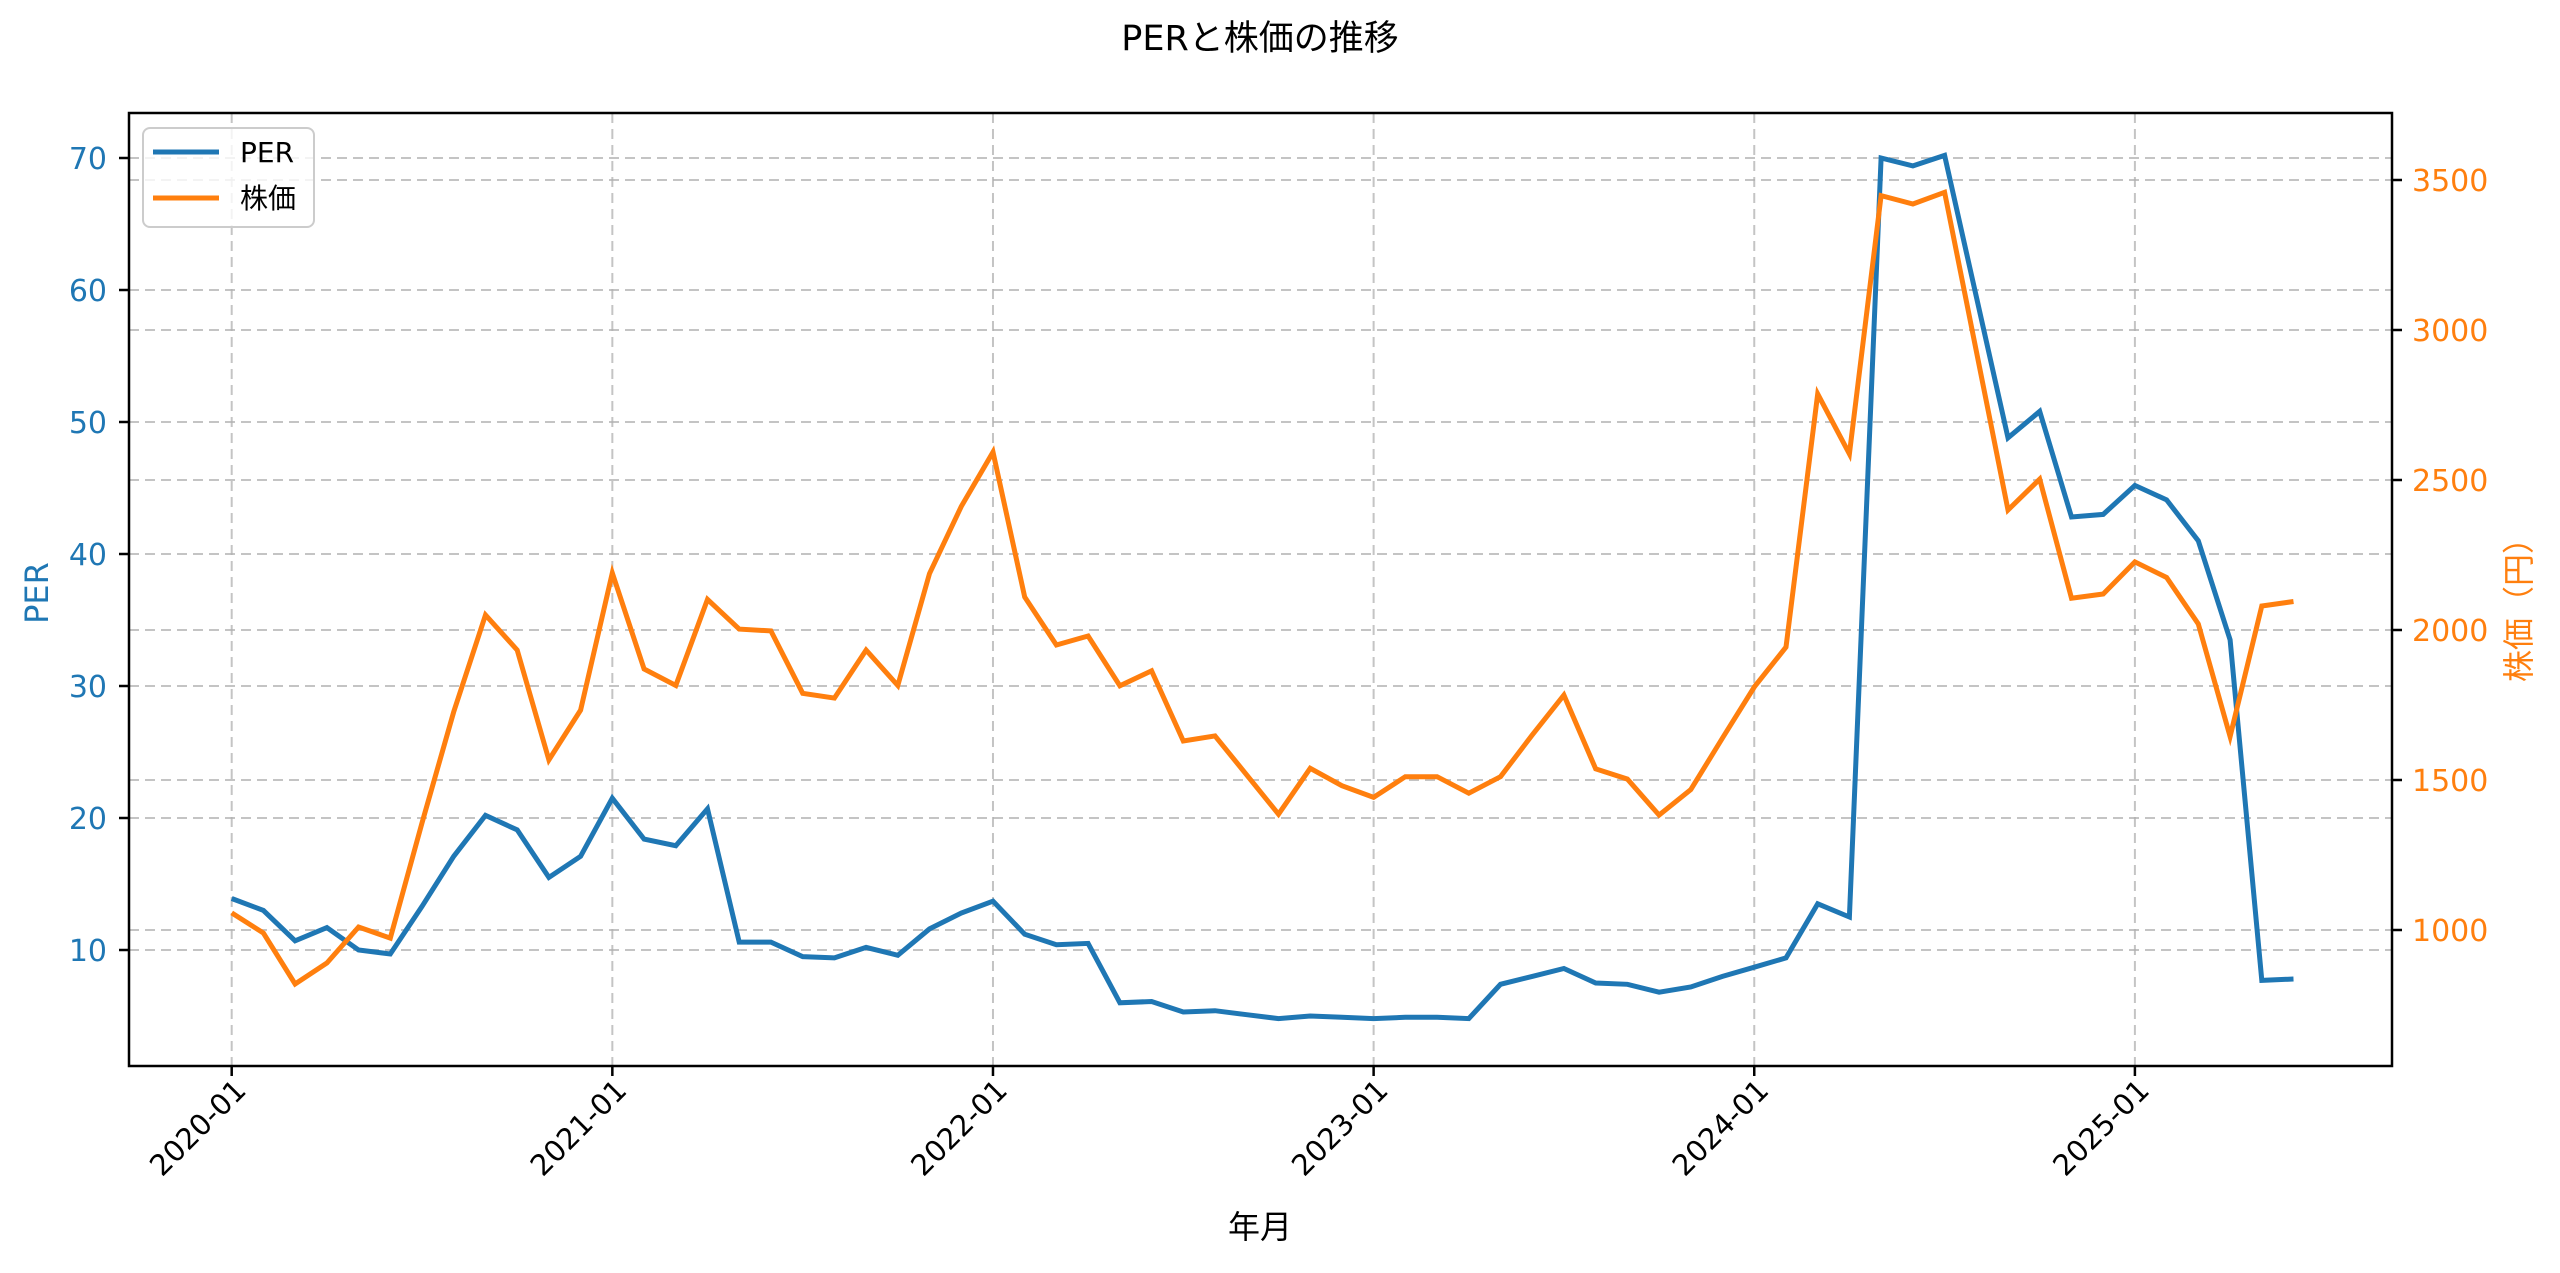  Describe the element at coordinates (2450, 481) in the screenshot. I see `right-tick-label: 2500` at that location.